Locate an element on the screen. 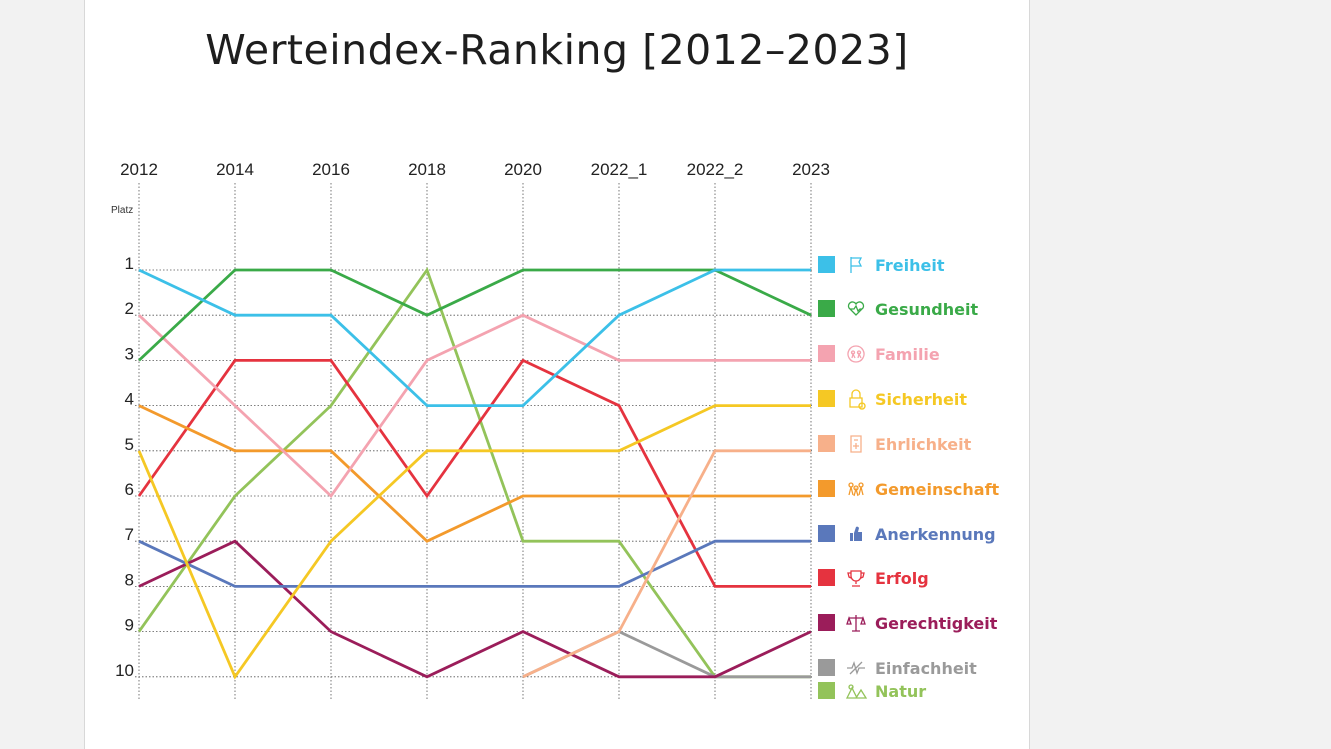  series-line-freiheit is located at coordinates (474, 338).